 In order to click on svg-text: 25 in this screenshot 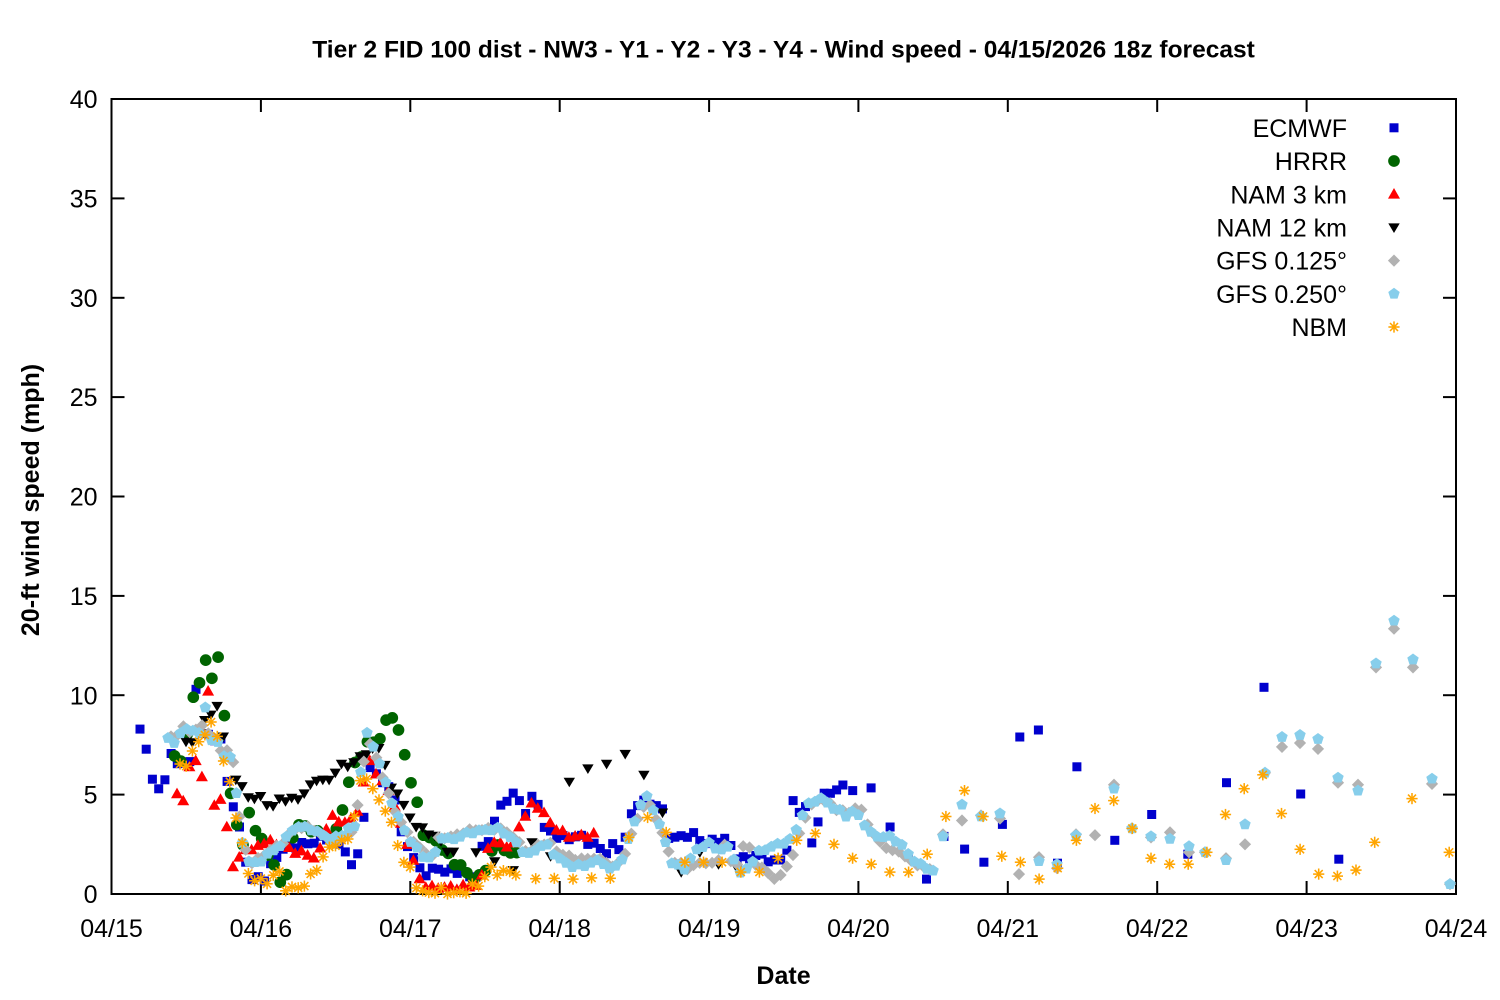, I will do `click(84, 398)`.